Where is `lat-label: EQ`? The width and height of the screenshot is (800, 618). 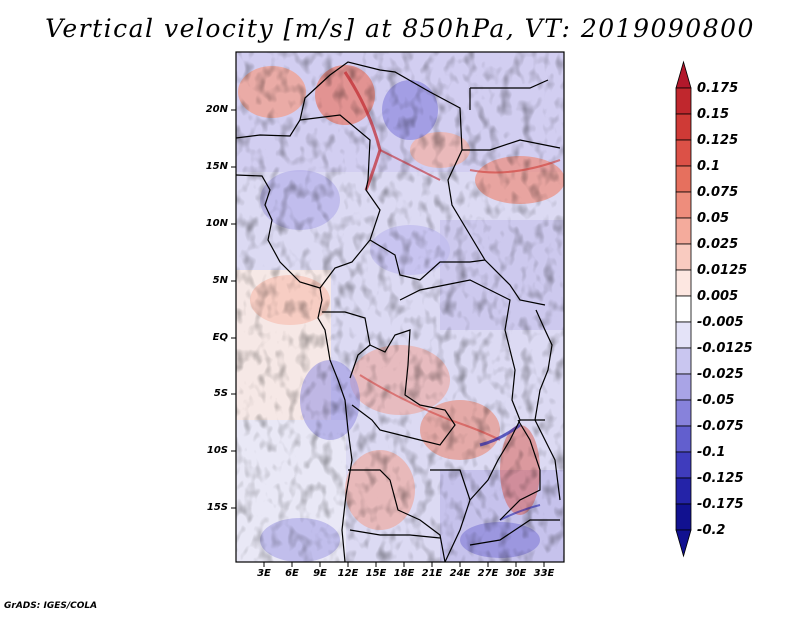 lat-label: EQ is located at coordinates (220, 337).